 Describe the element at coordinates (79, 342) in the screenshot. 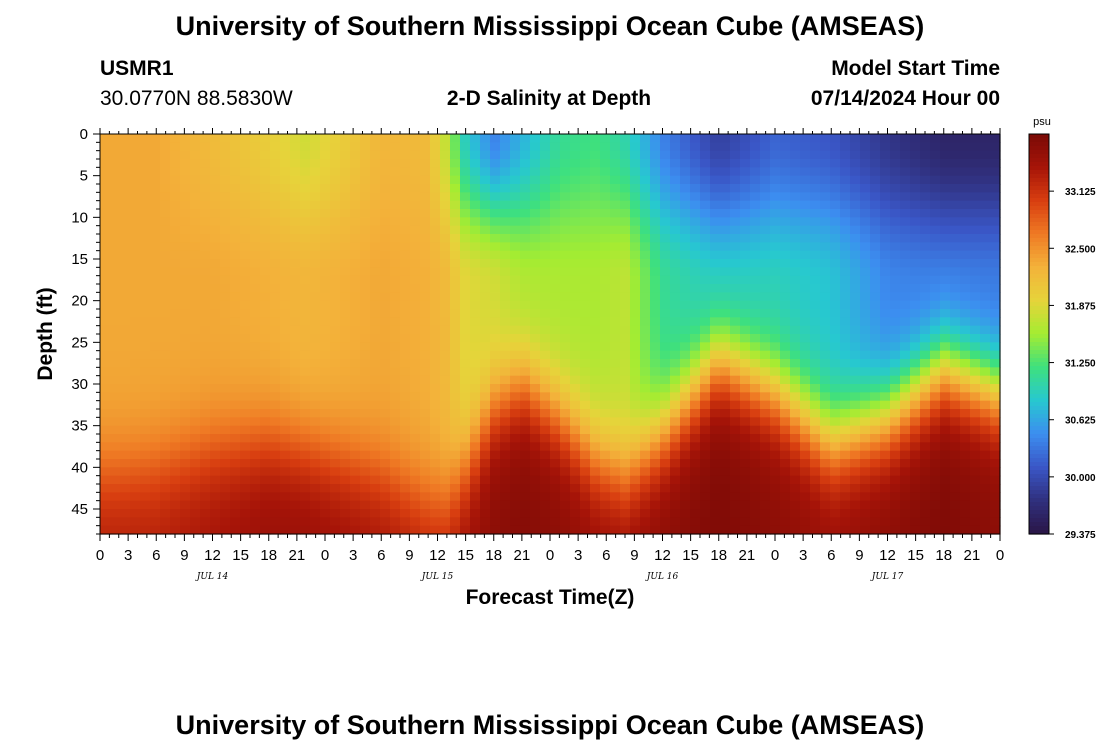

I see `y-tick-label: 25` at that location.